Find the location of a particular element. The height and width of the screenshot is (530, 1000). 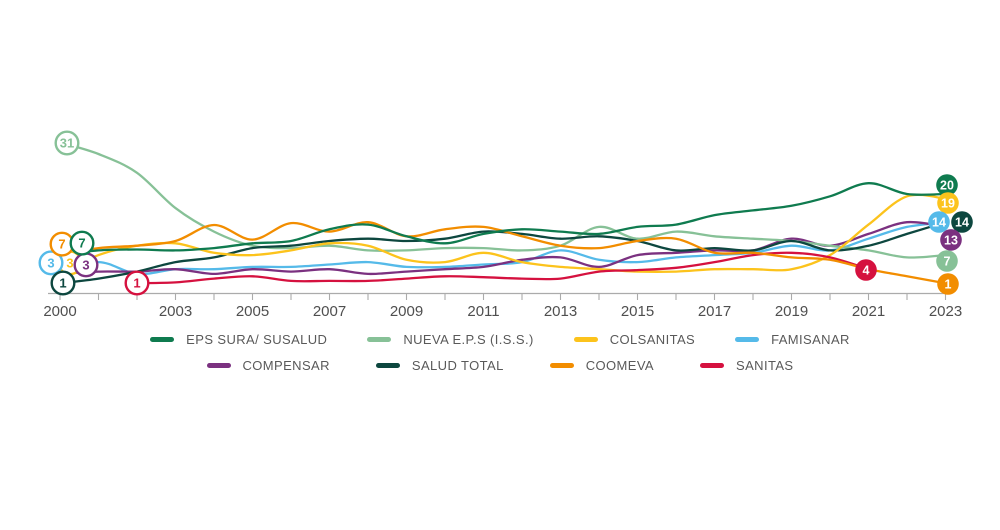

svg-text: 31 is located at coordinates (67, 143).